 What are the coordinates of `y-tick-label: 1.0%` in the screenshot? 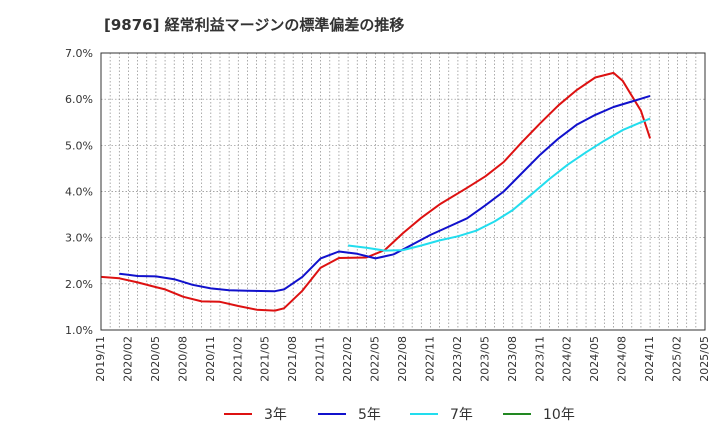 It's located at (79, 330).